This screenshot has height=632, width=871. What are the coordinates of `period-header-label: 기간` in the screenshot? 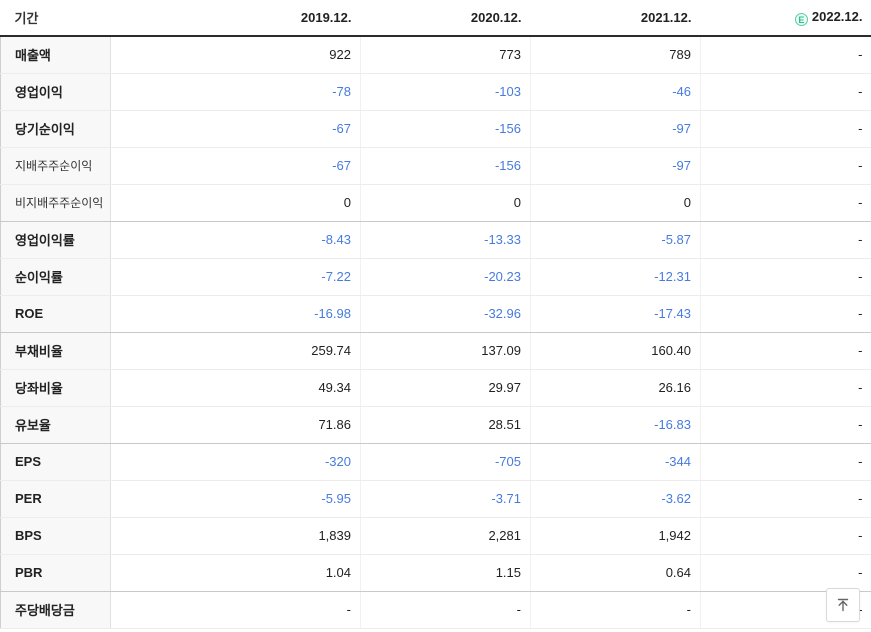 It's located at (55, 18).